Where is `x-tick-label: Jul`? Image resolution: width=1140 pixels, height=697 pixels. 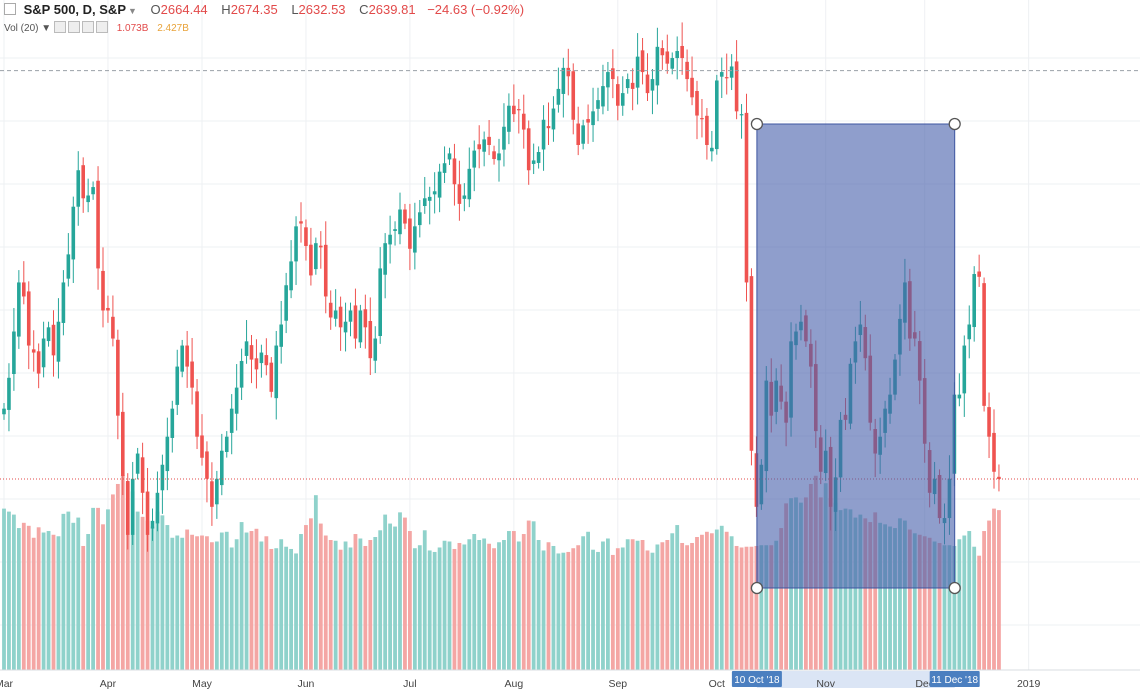 x-tick-label: Jul is located at coordinates (409, 684).